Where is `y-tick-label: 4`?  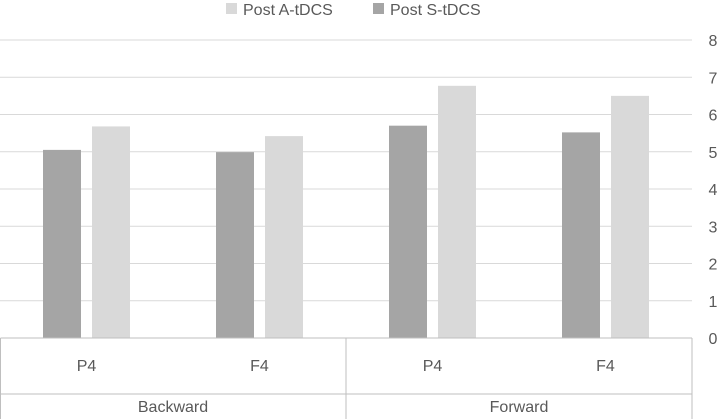 y-tick-label: 4 is located at coordinates (713, 190).